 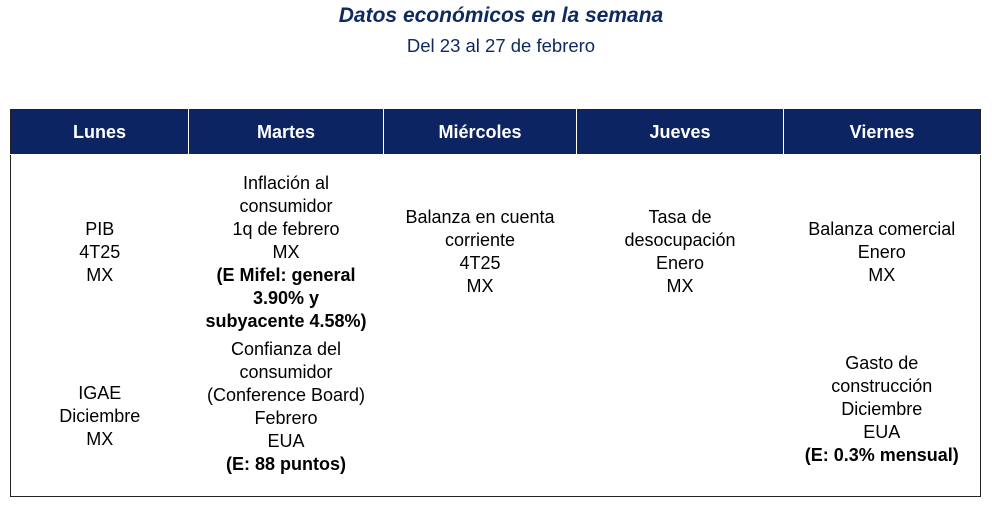 I want to click on cell-miercoles: Balanza en cuenta corriente 4T25 MX, so click(x=480, y=246).